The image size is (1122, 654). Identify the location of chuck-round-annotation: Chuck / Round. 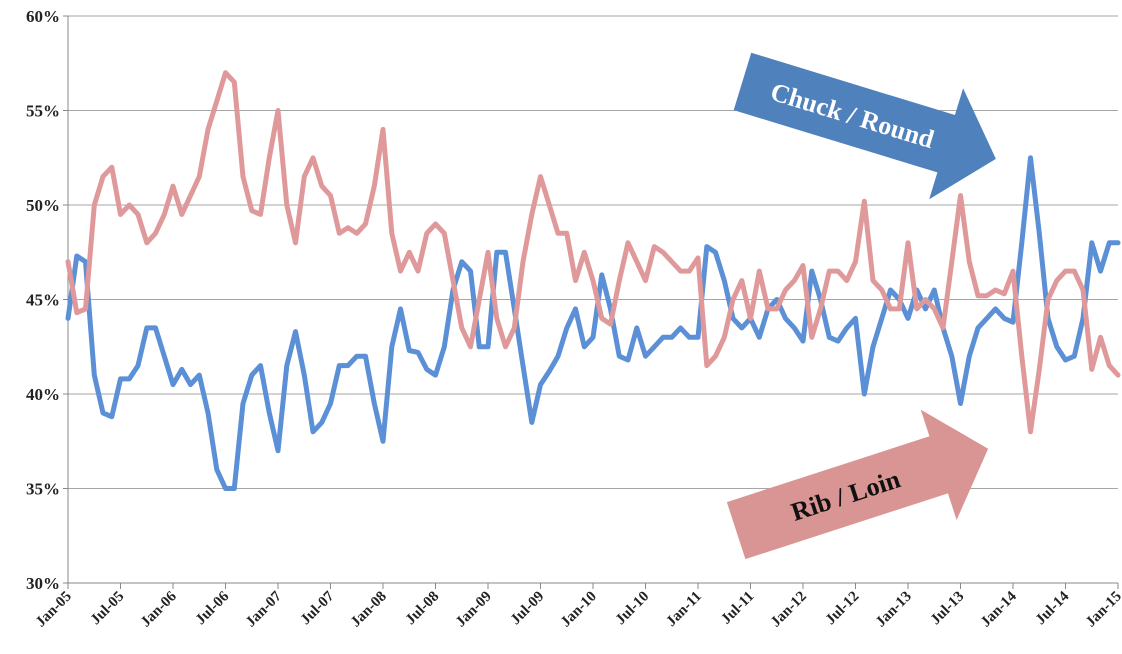
(864, 126).